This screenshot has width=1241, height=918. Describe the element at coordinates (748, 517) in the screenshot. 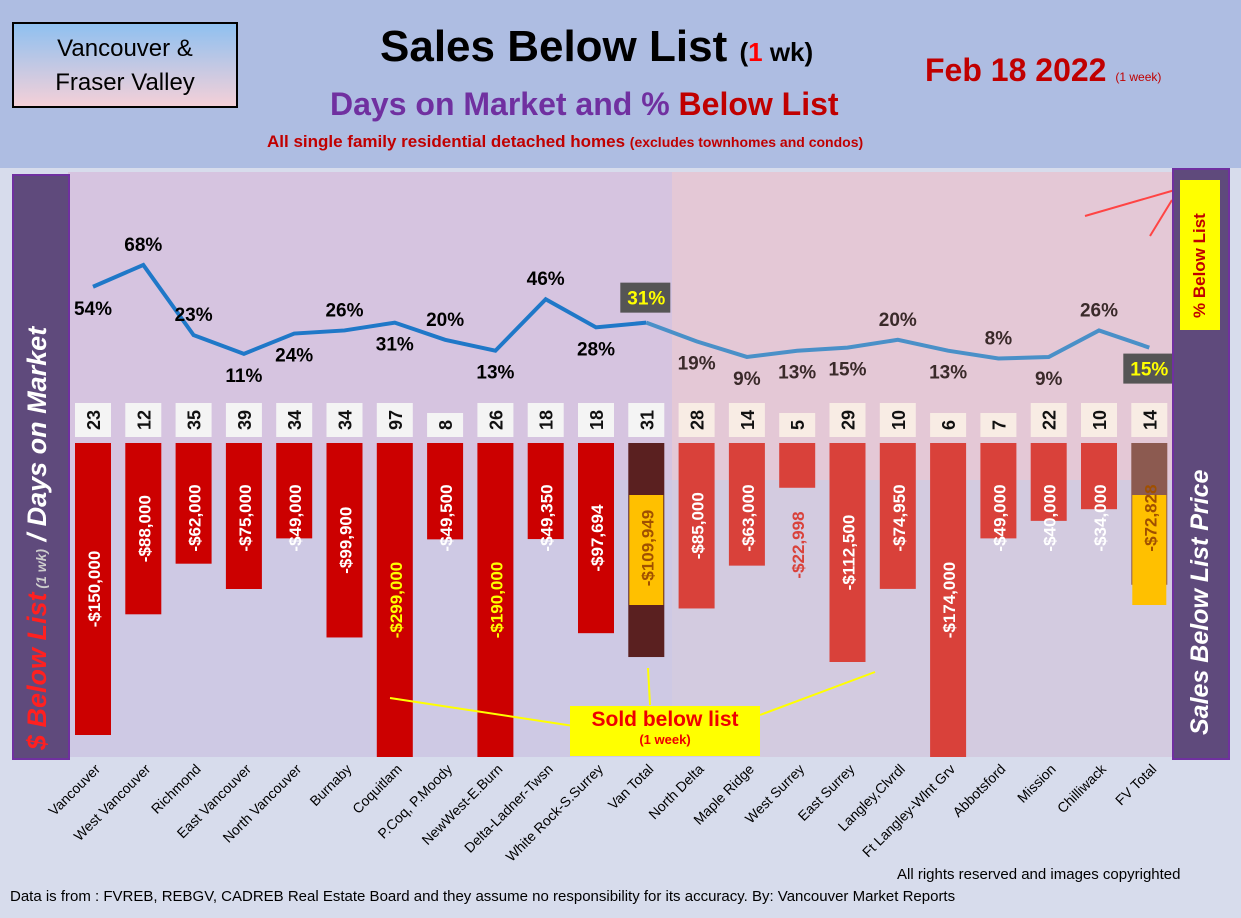

I see `bar-value-label: -$63,000` at that location.